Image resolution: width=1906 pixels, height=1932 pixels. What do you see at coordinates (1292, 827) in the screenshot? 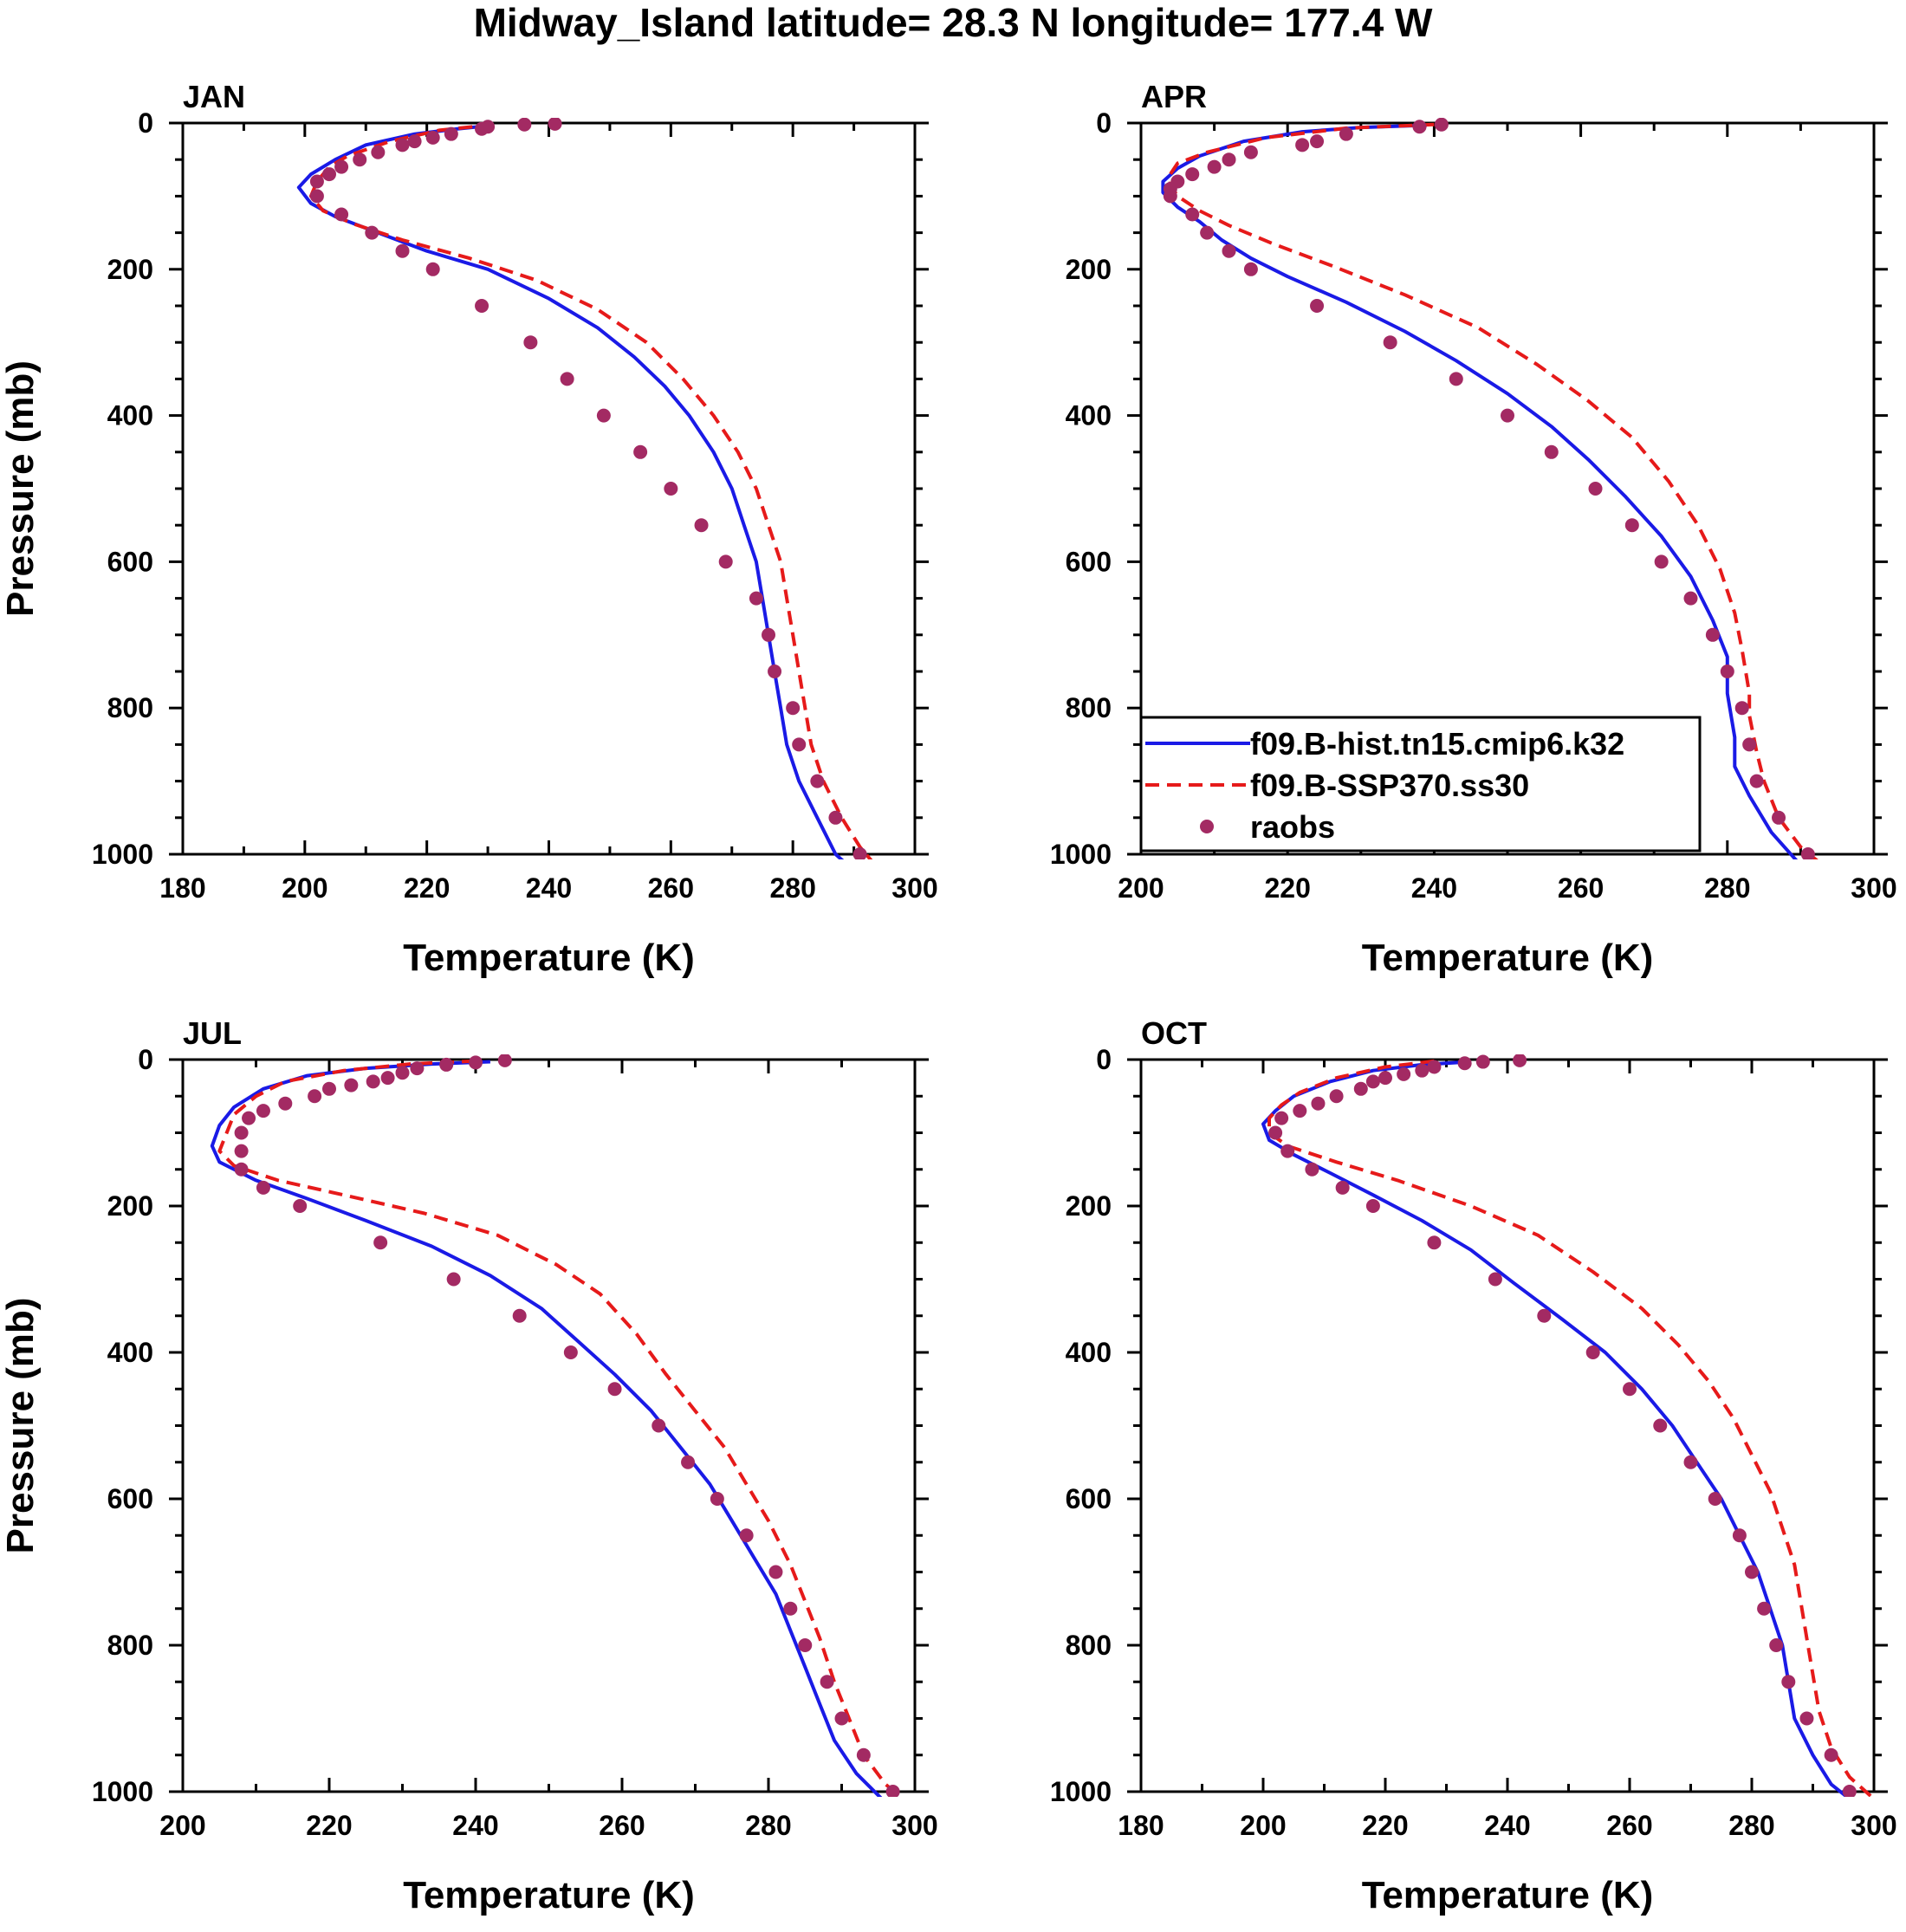
I see `legend-label: raobs` at bounding box center [1292, 827].